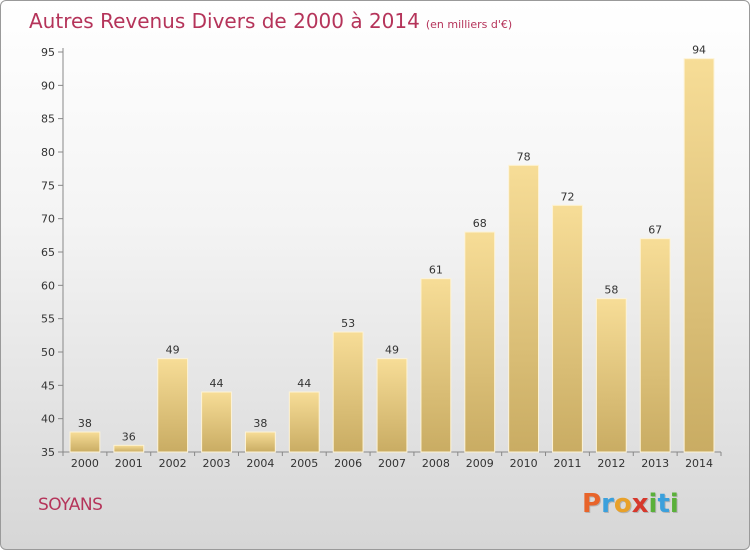 The image size is (750, 550). Describe the element at coordinates (567, 196) in the screenshot. I see `data-label: 72` at that location.